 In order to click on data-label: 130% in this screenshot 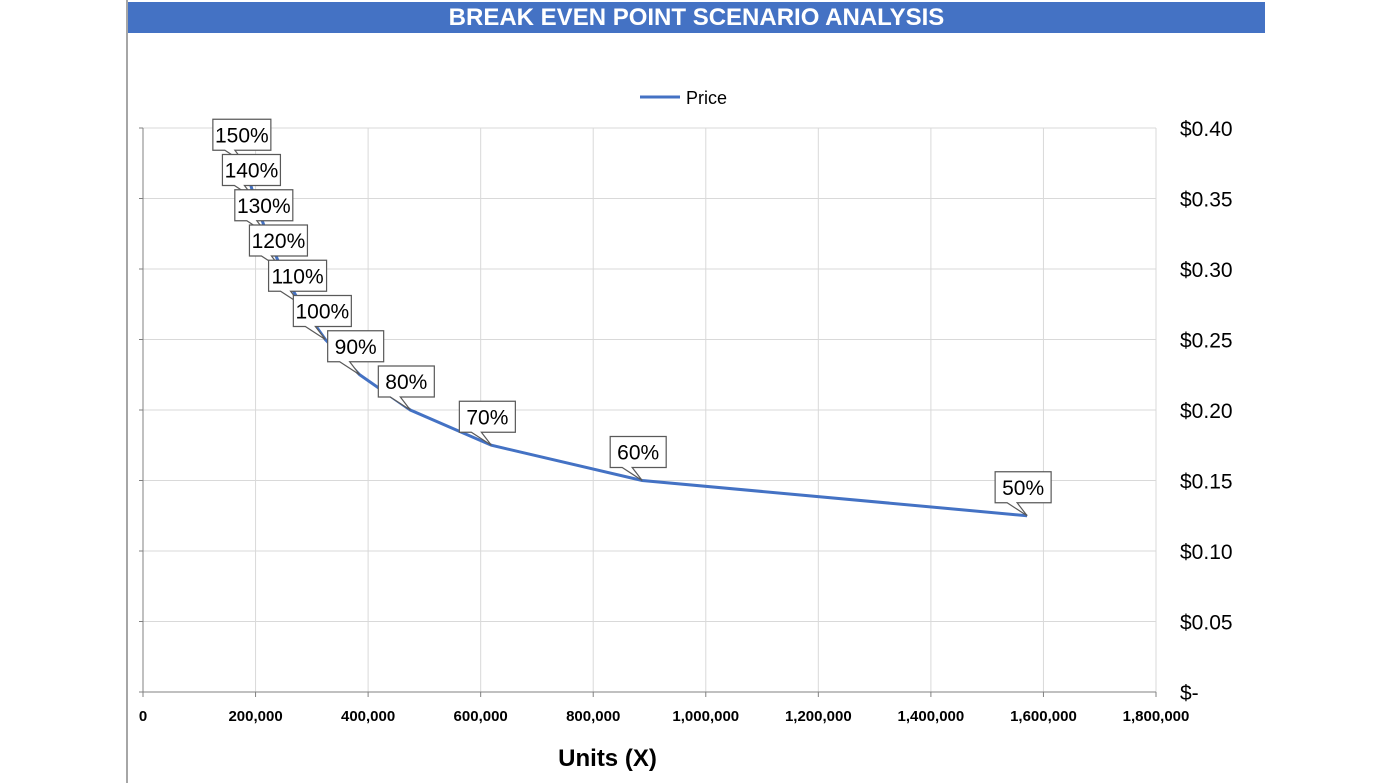, I will do `click(264, 206)`.